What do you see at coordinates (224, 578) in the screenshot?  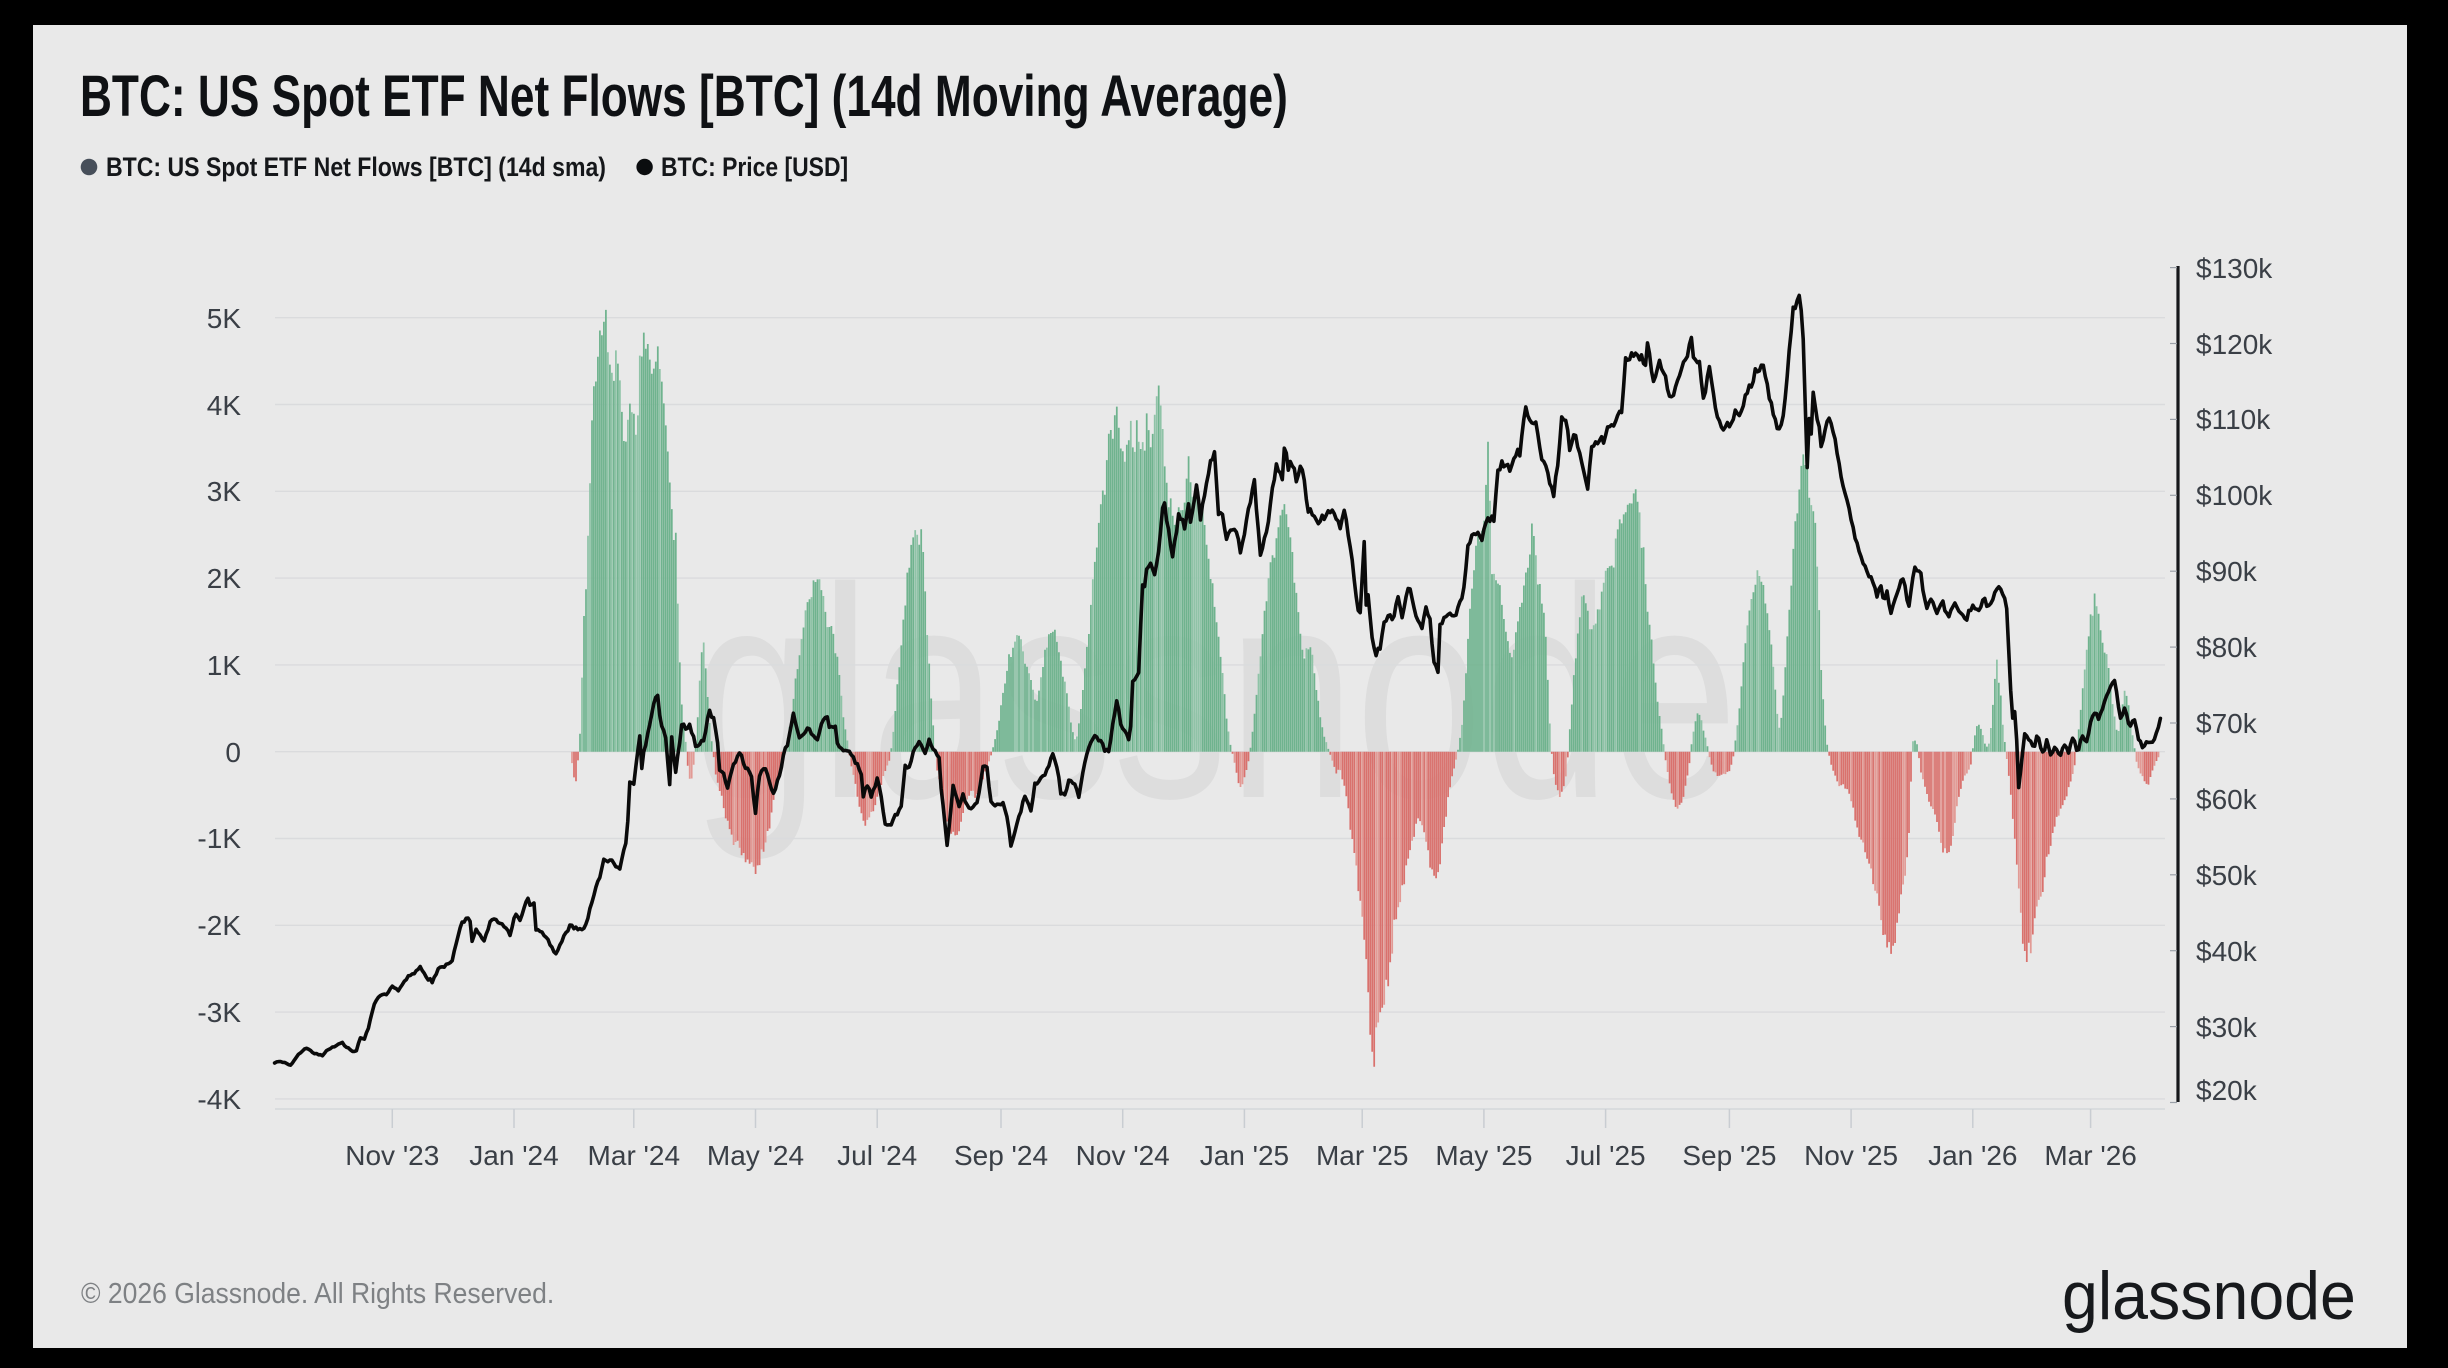 I see `svg-text: 2K` at bounding box center [224, 578].